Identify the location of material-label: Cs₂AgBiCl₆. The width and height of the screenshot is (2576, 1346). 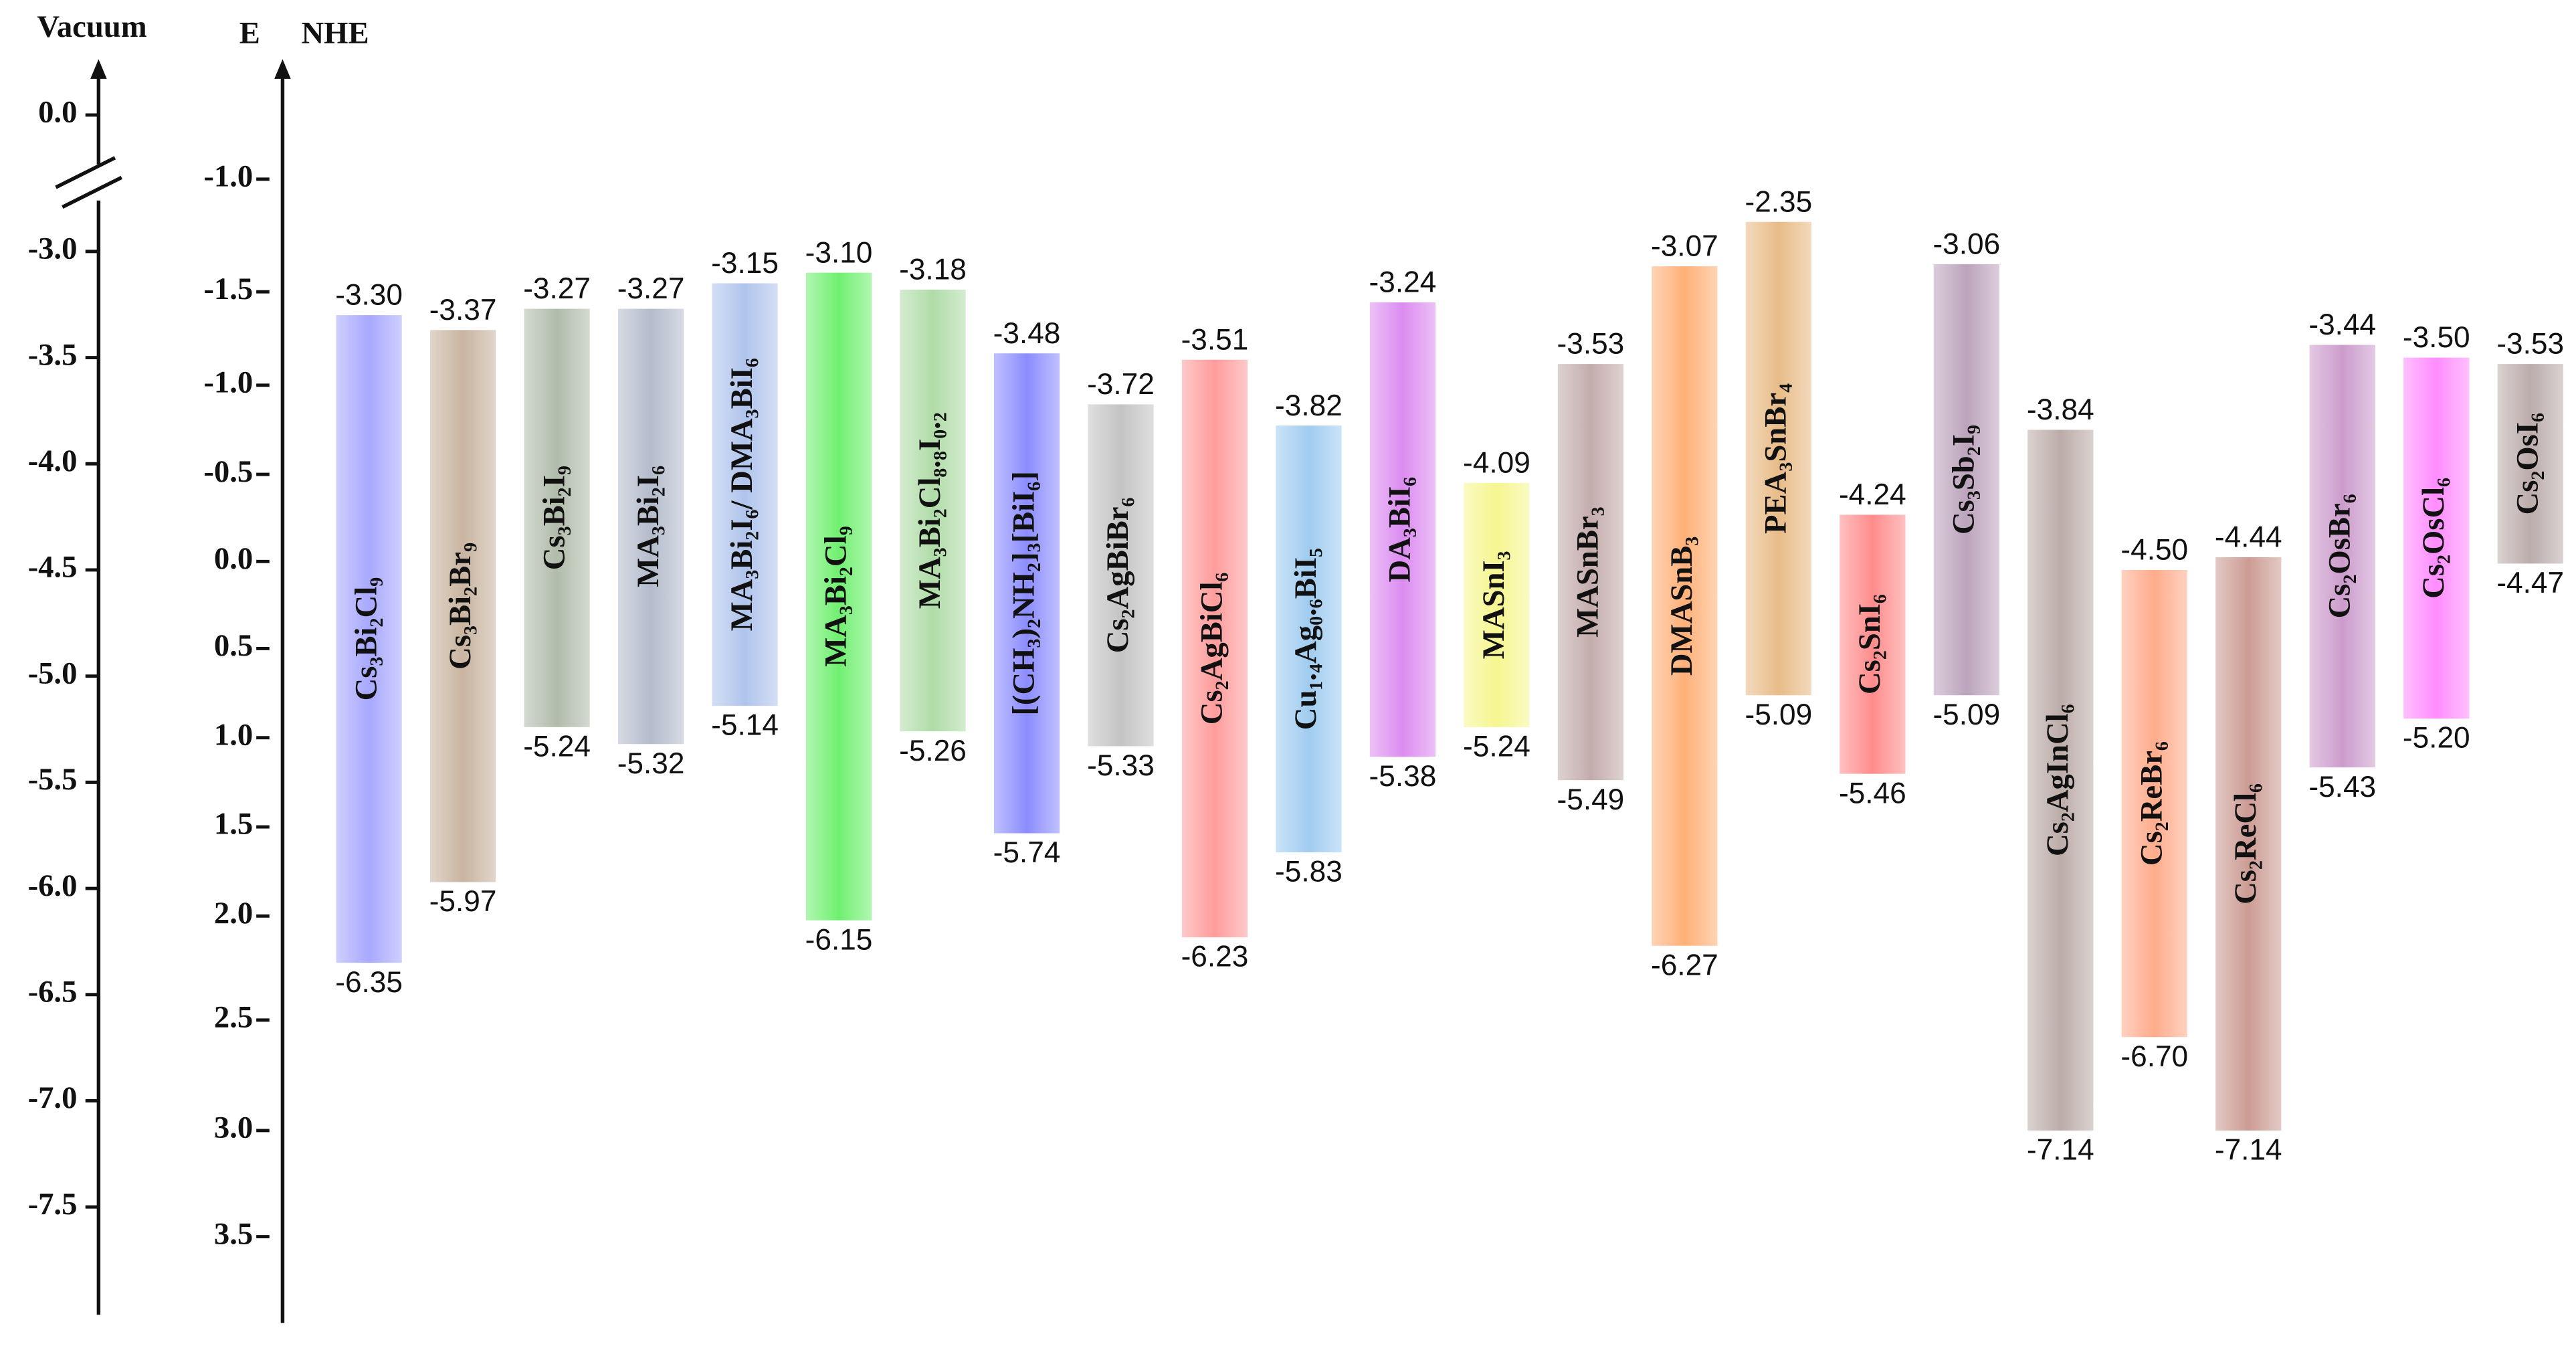
(1212, 649).